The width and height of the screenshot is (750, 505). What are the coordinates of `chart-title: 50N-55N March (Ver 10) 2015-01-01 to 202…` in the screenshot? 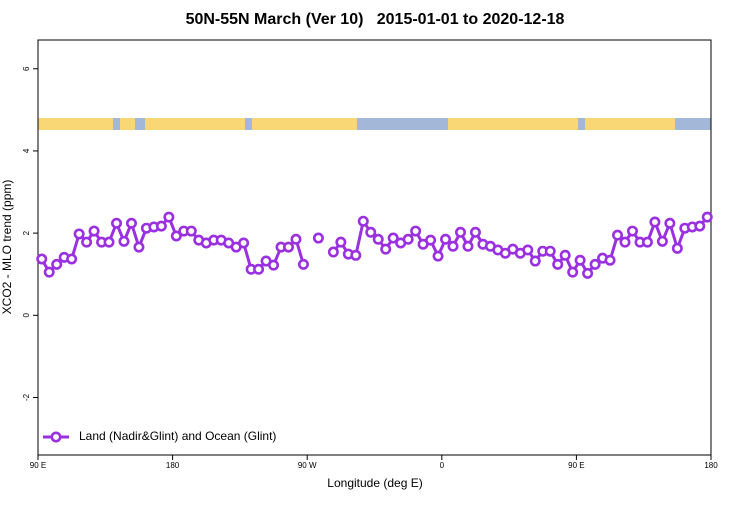 It's located at (375, 19).